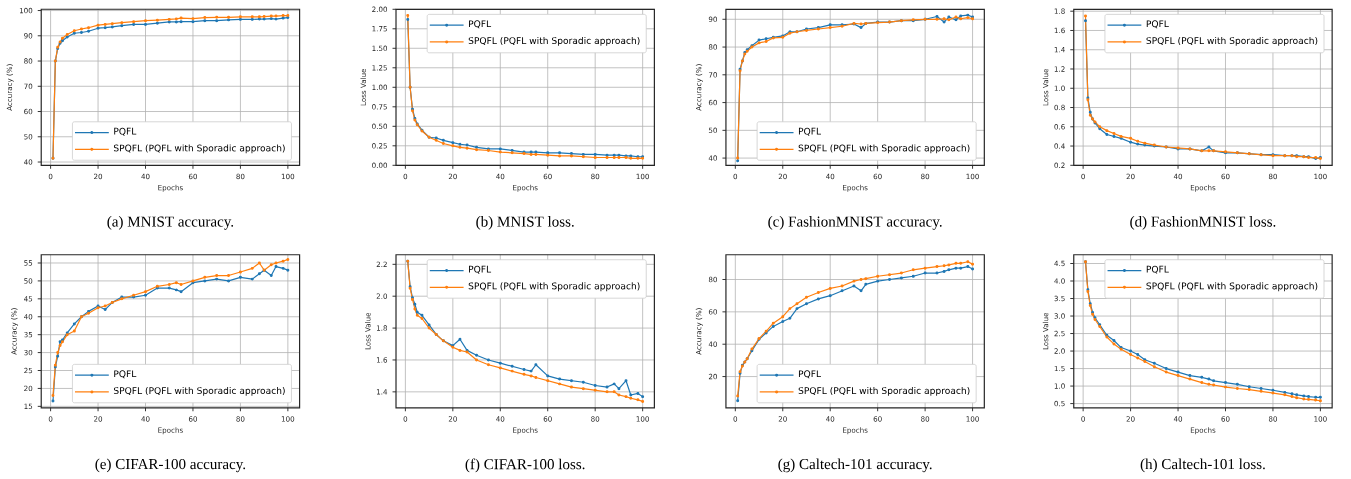 The height and width of the screenshot is (479, 1351). I want to click on text: (f) CIFAR-100 loss., so click(525, 465).